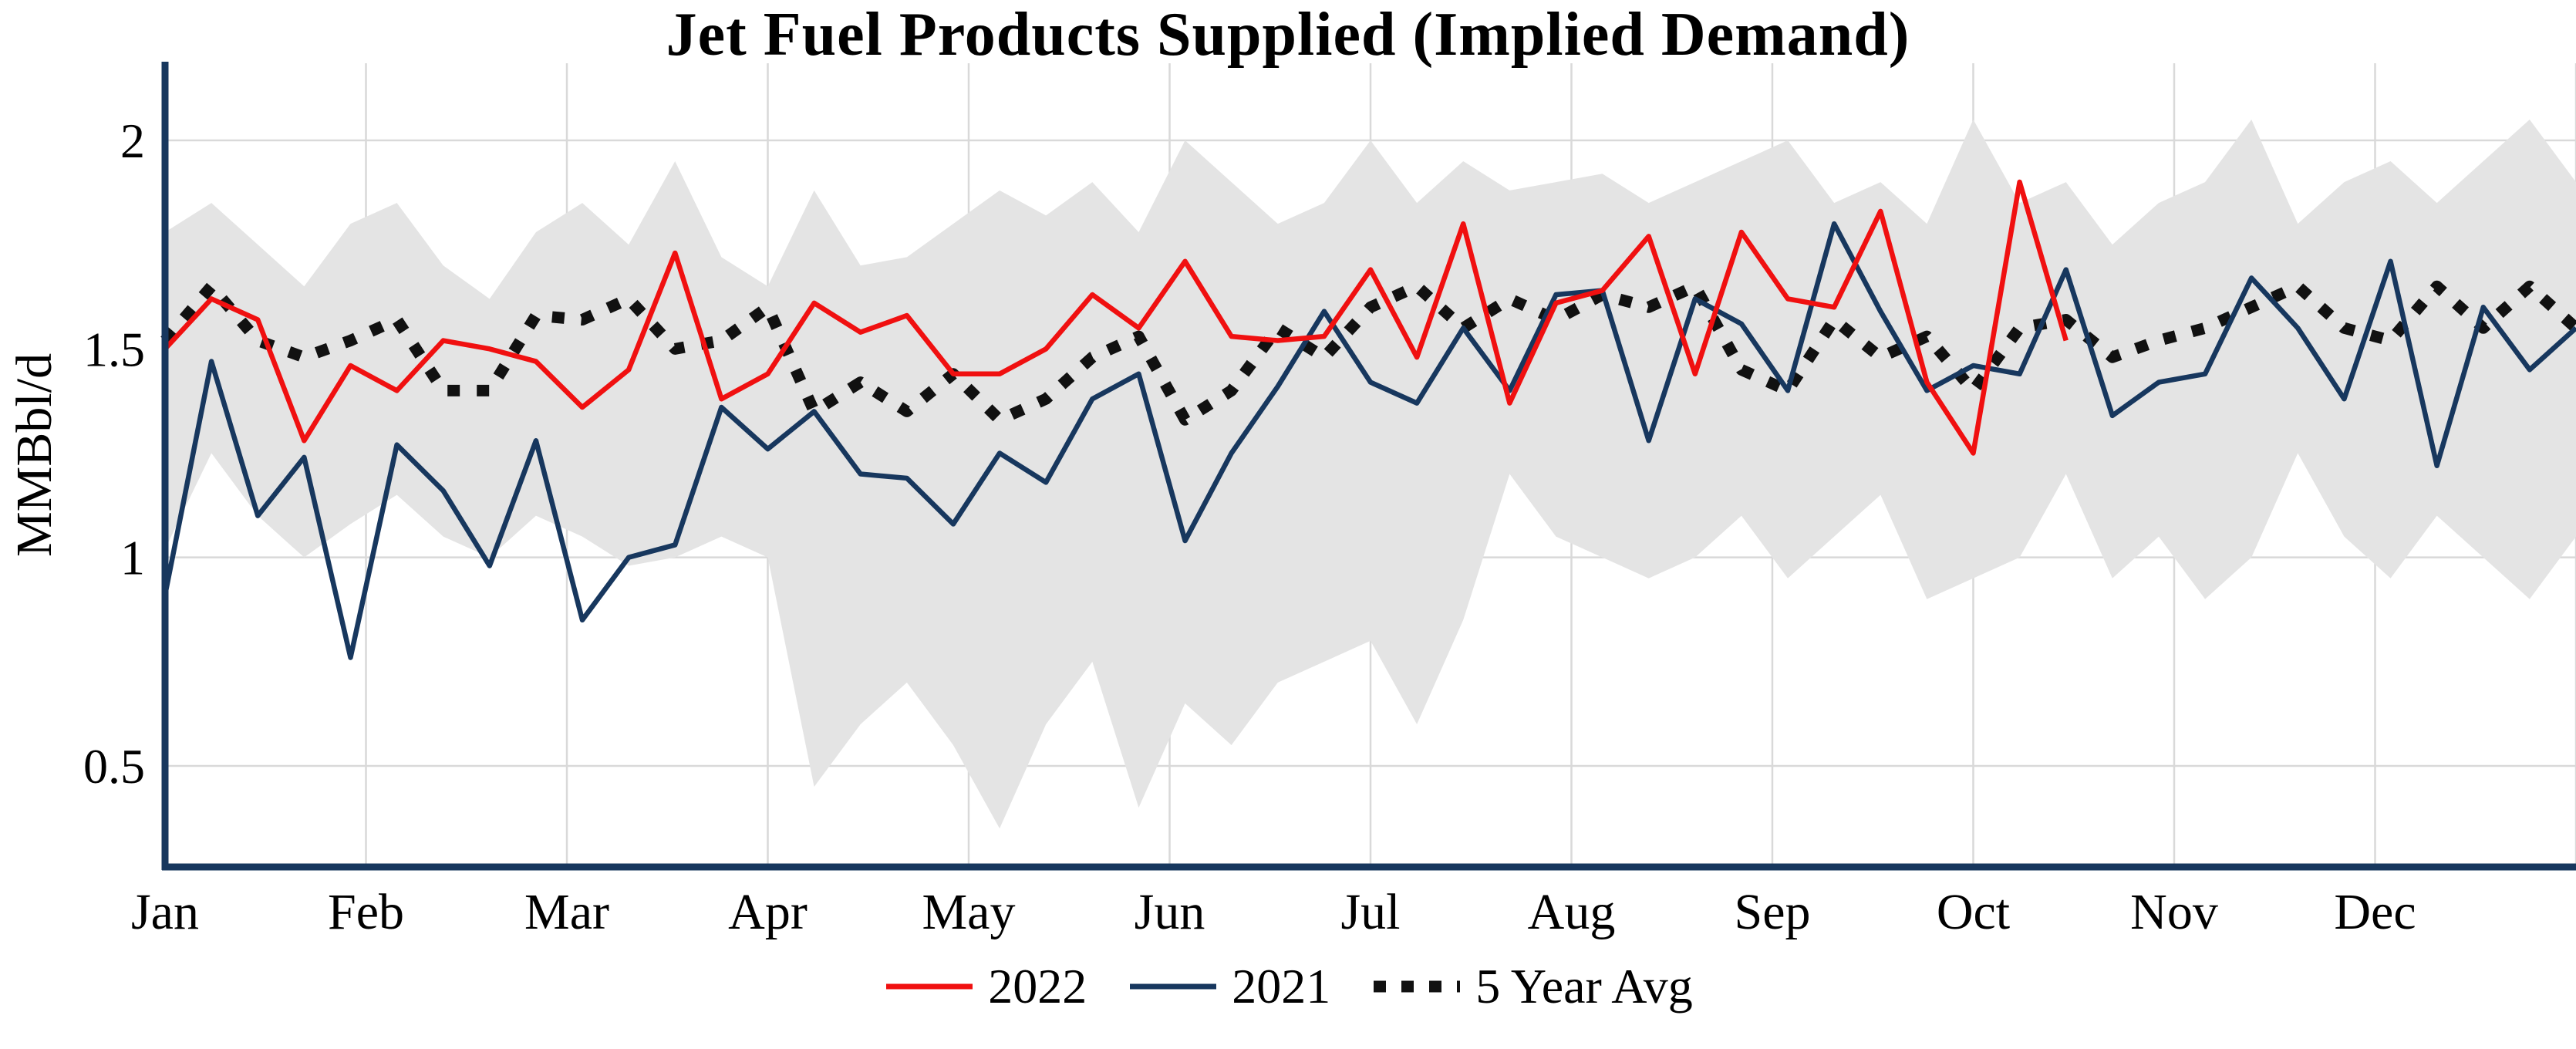  Describe the element at coordinates (985, 986) in the screenshot. I see `legend-item-2022: 2022` at that location.